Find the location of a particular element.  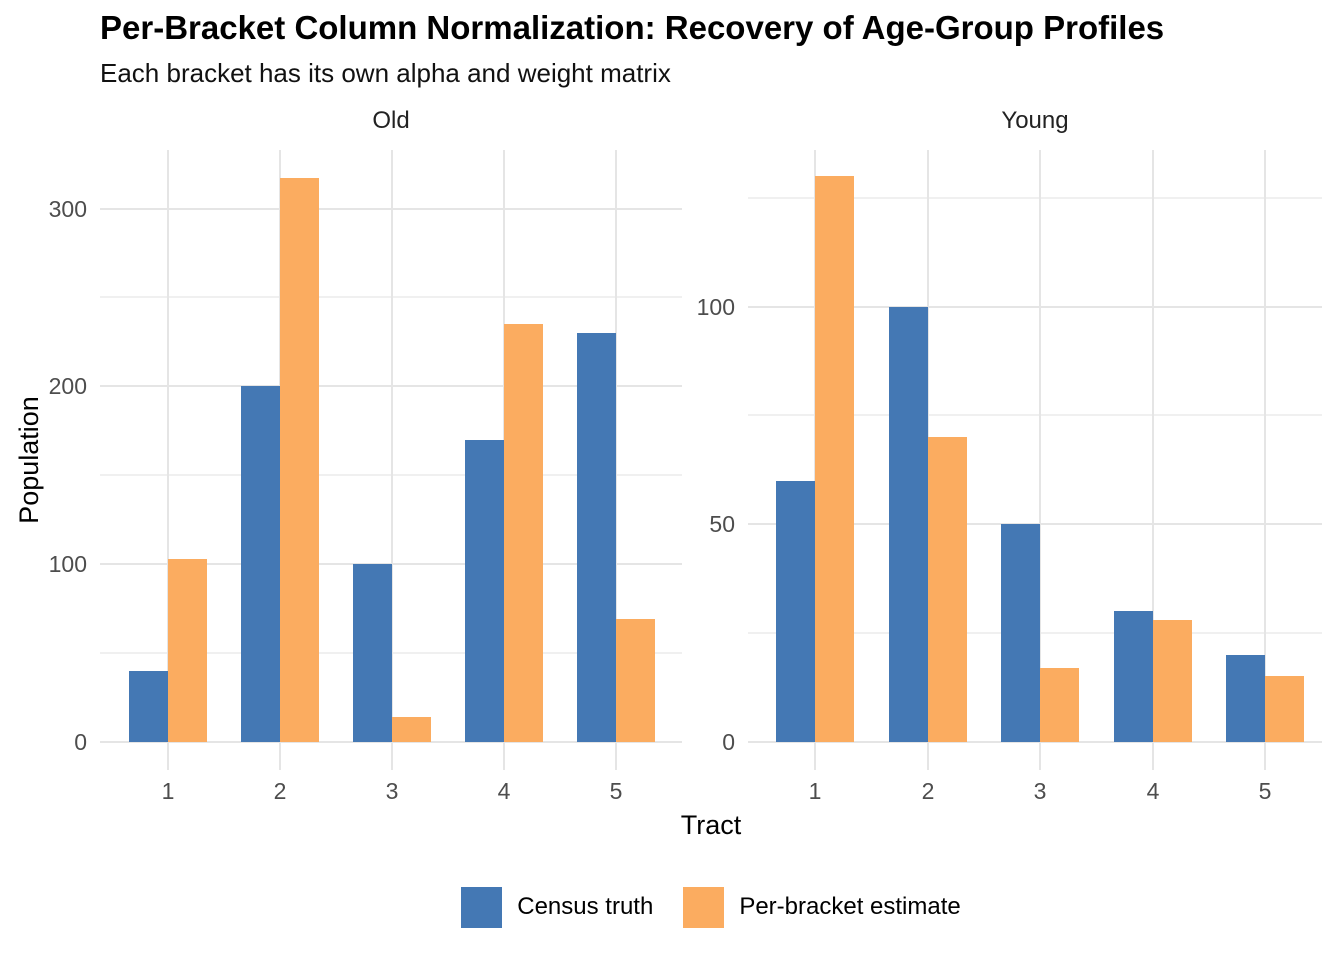

x-tick-label-young-2: 2 is located at coordinates (928, 791).